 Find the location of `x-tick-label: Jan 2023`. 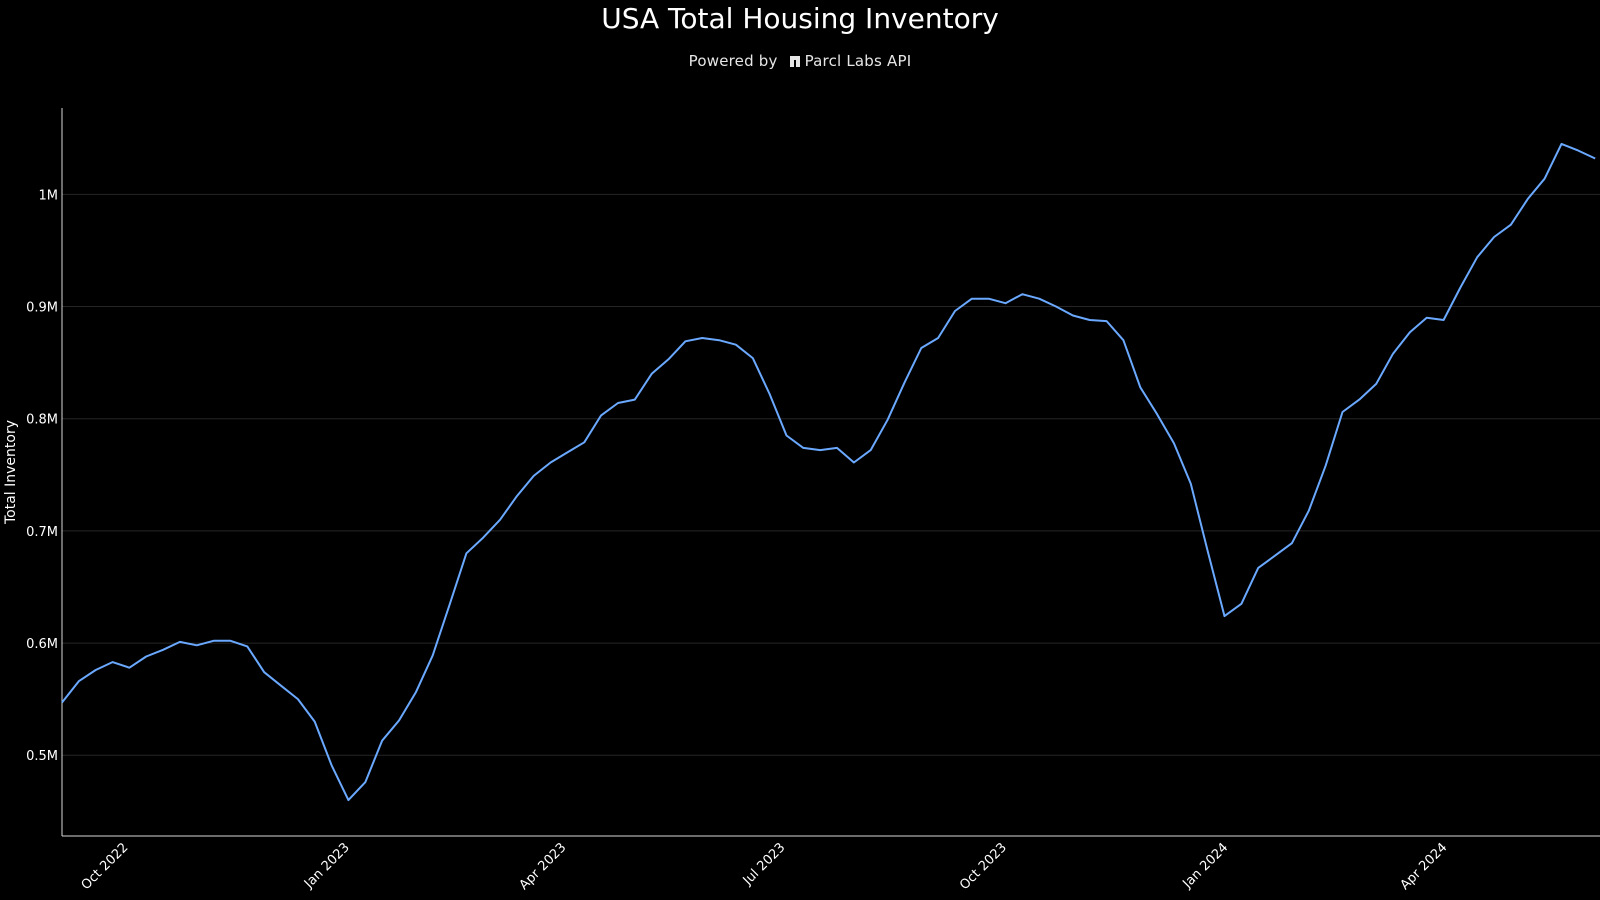

x-tick-label: Jan 2023 is located at coordinates (327, 866).